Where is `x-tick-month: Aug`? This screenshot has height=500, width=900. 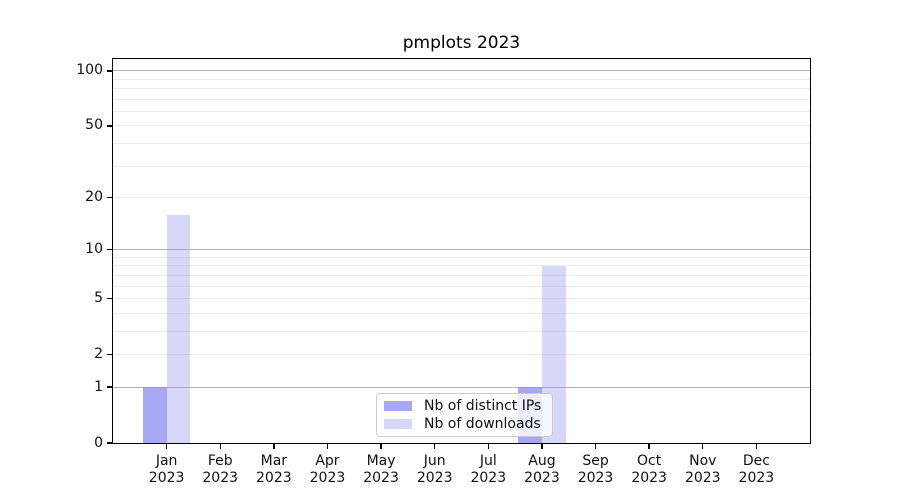
x-tick-month: Aug is located at coordinates (542, 461).